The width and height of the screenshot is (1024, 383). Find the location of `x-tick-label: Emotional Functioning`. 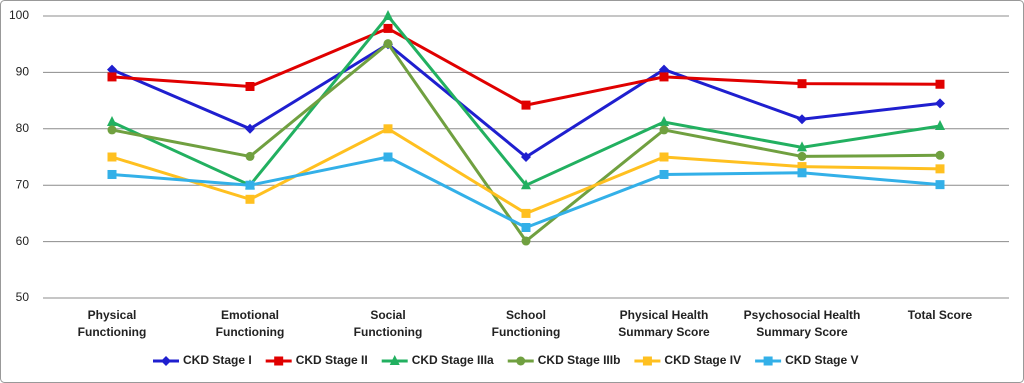

x-tick-label: Emotional Functioning is located at coordinates (250, 323).